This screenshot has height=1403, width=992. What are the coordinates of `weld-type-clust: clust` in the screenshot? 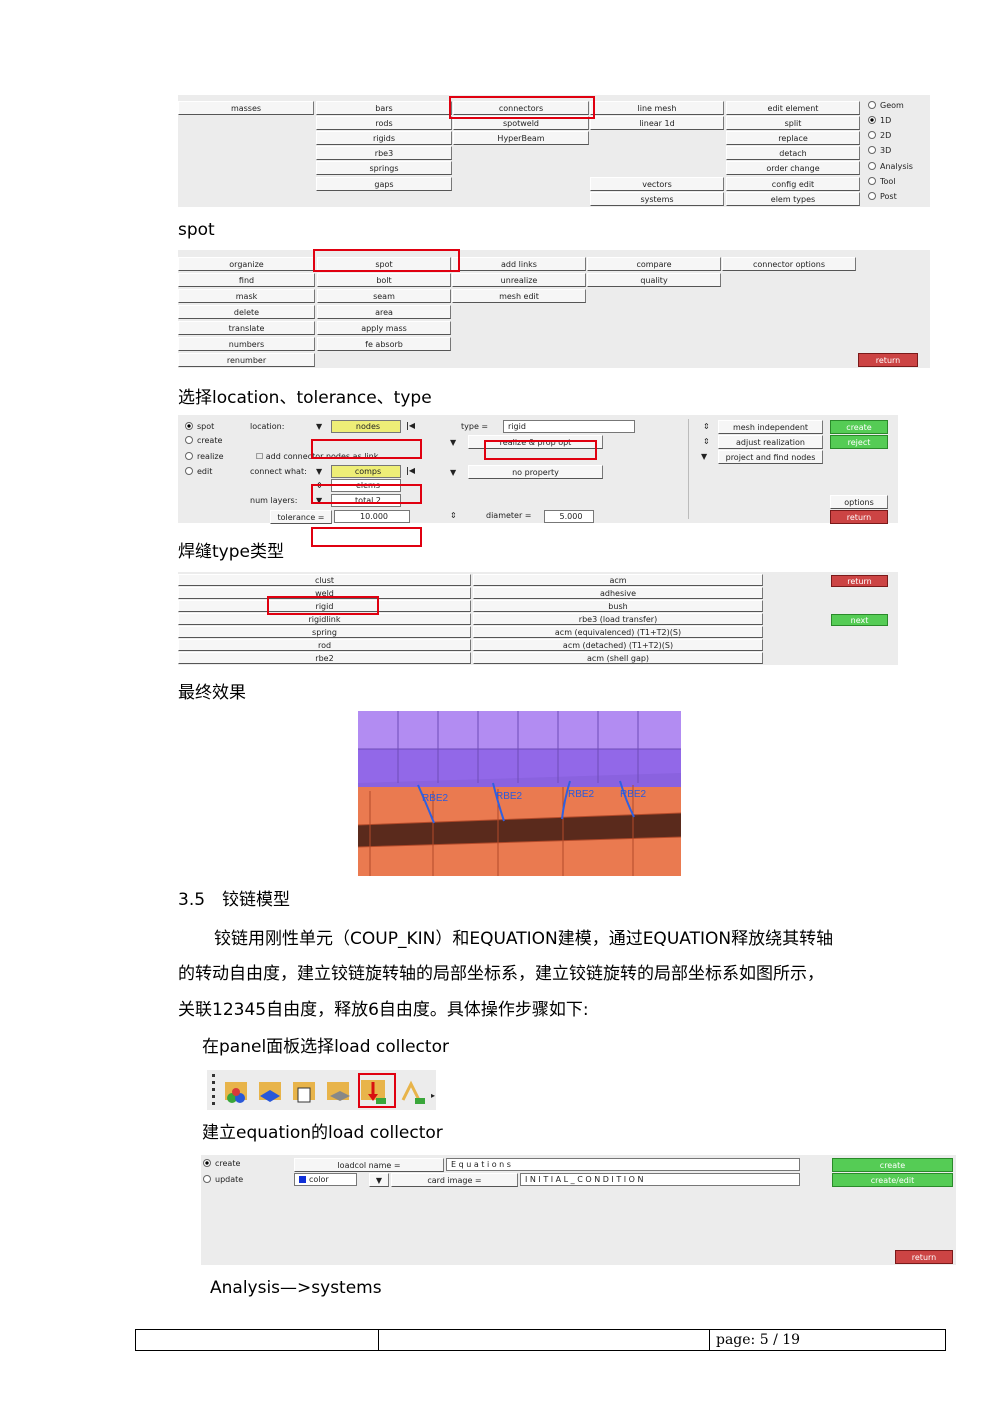 It's located at (324, 580).